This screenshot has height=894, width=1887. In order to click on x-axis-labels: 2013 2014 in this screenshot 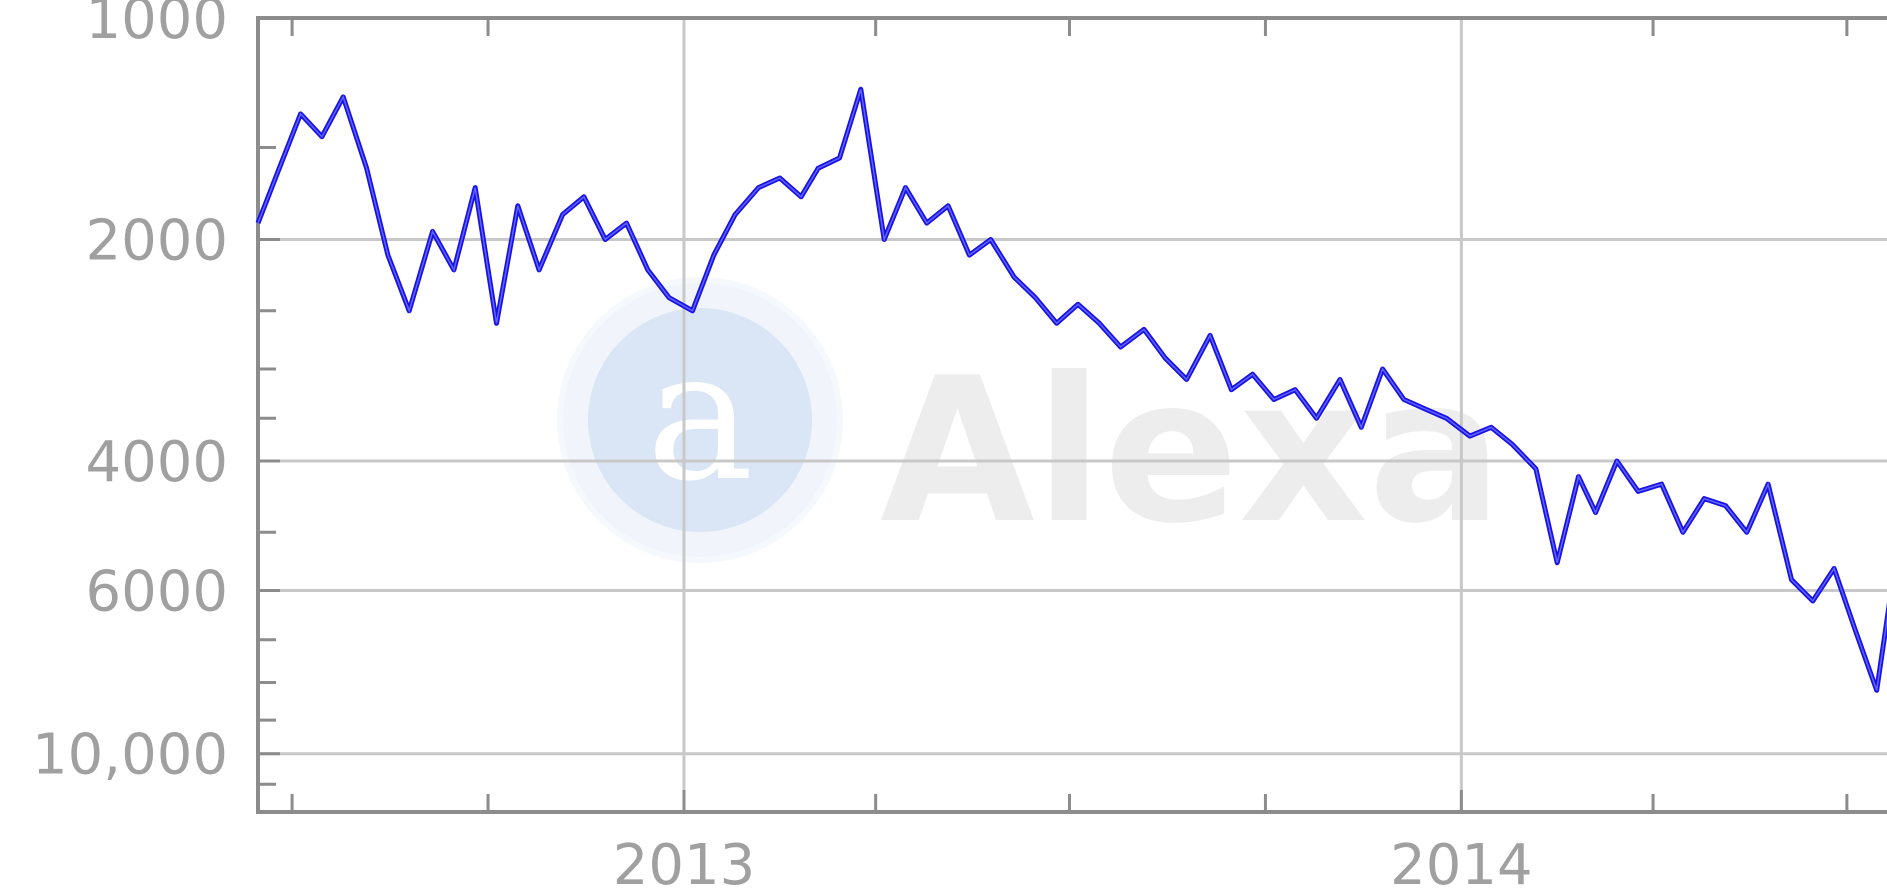, I will do `click(1073, 863)`.